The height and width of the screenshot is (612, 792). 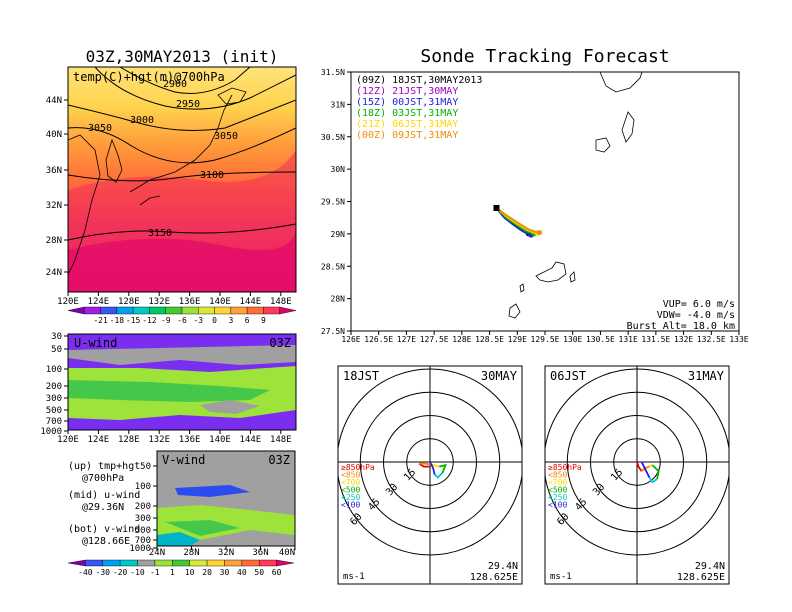 I want to click on u-x-tick-label: 136E, so click(x=190, y=440).